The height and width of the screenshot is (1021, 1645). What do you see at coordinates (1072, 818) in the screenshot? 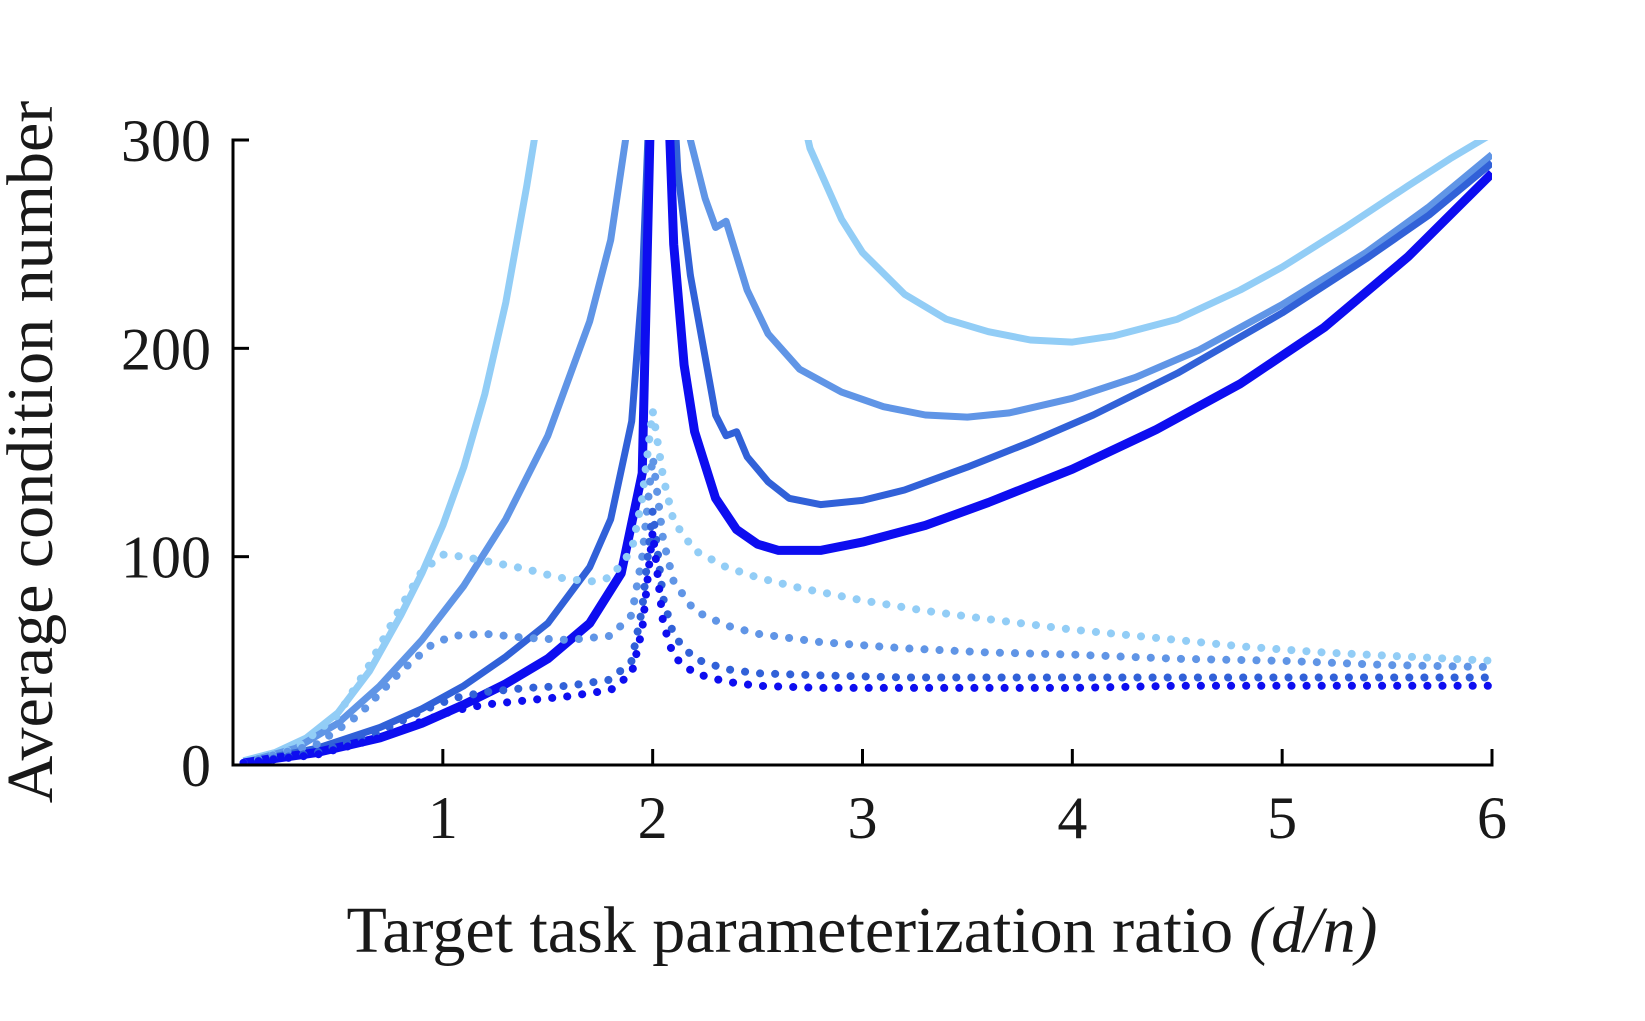
I see `x-tick-label: 4` at bounding box center [1072, 818].